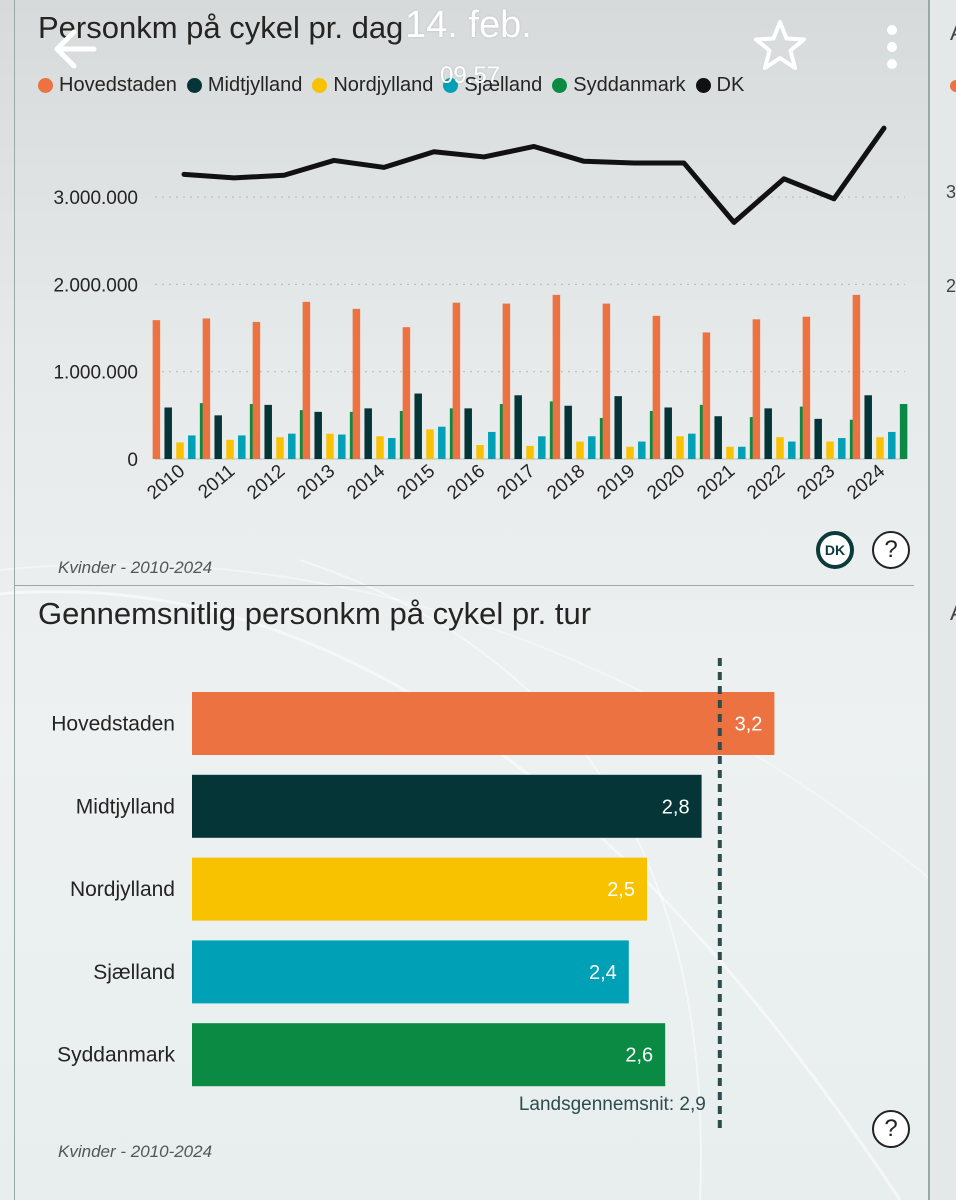 This screenshot has height=1200, width=956. What do you see at coordinates (951, 192) in the screenshot?
I see `peek-tick: 3` at bounding box center [951, 192].